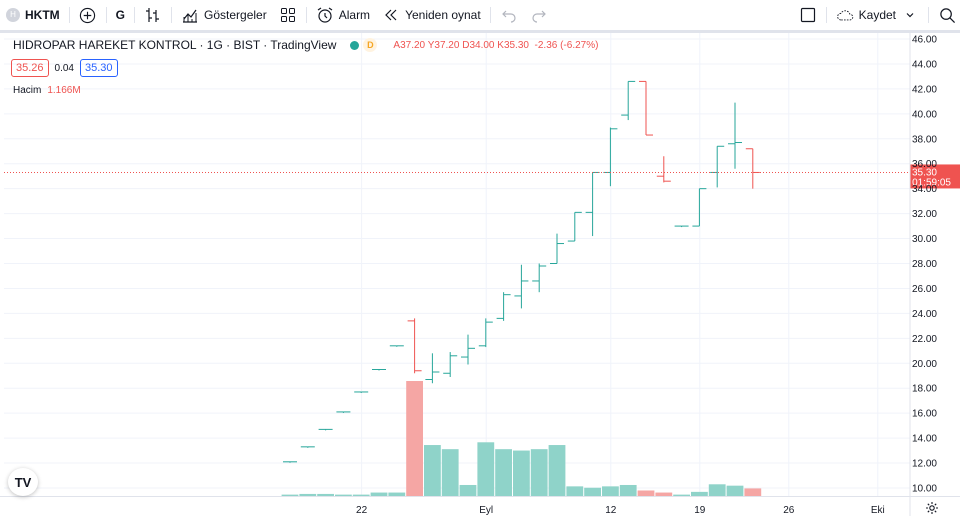  I want to click on y-tick-label: 32.00, so click(924, 214).